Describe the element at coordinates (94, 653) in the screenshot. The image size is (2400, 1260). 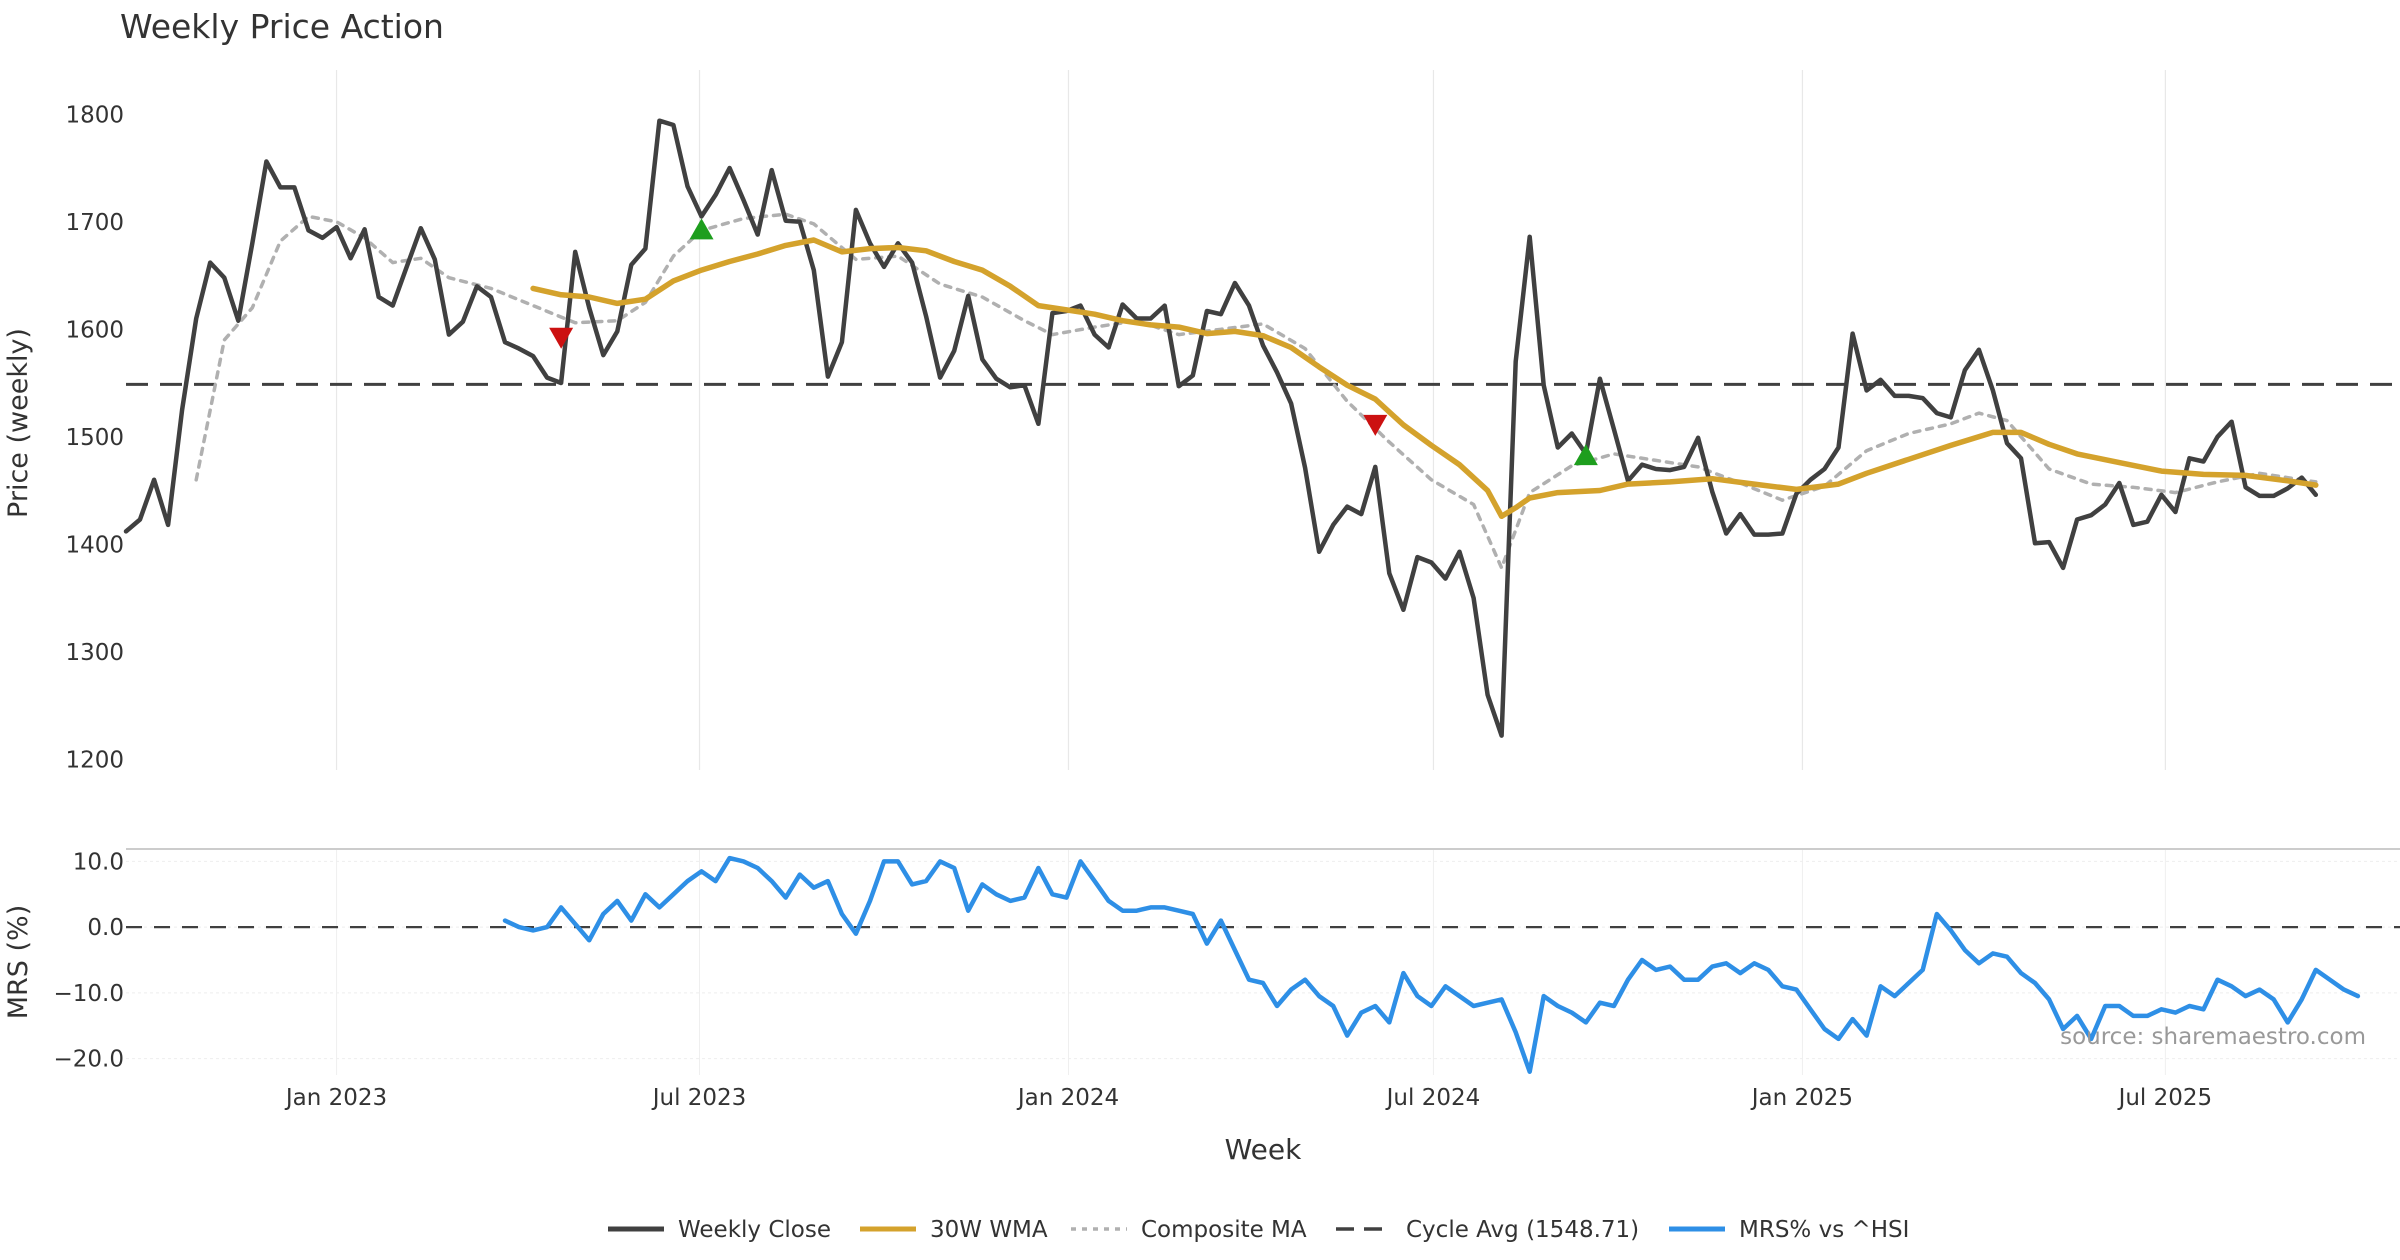
I see `price-y-tick-label: 1300` at that location.